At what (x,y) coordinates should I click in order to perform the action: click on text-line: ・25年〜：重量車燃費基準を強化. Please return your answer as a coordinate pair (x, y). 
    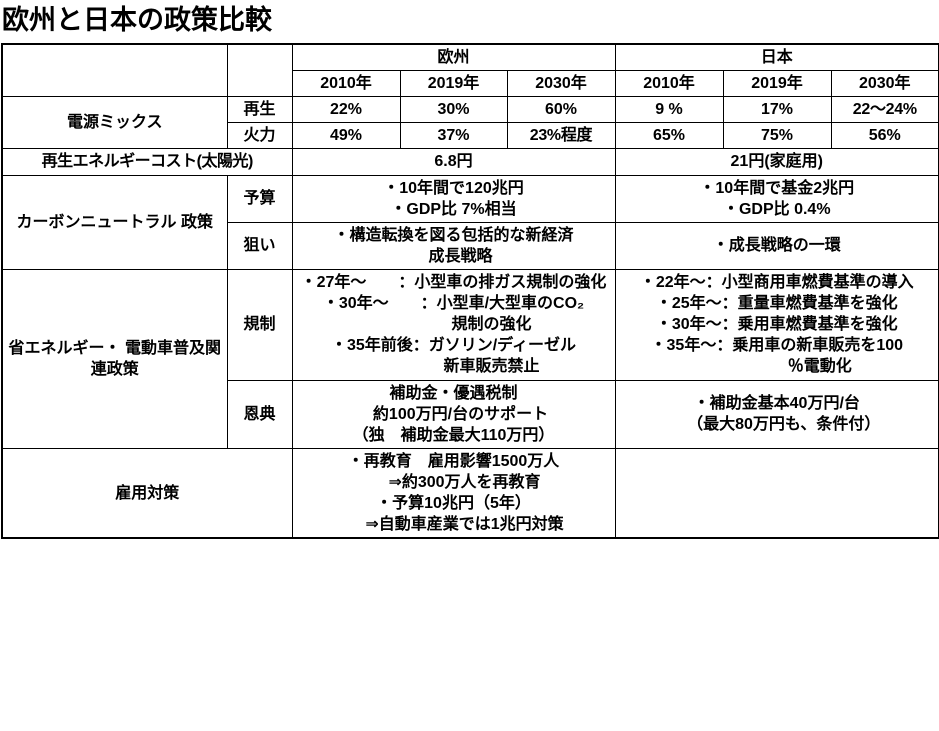
    Looking at the image, I should click on (776, 304).